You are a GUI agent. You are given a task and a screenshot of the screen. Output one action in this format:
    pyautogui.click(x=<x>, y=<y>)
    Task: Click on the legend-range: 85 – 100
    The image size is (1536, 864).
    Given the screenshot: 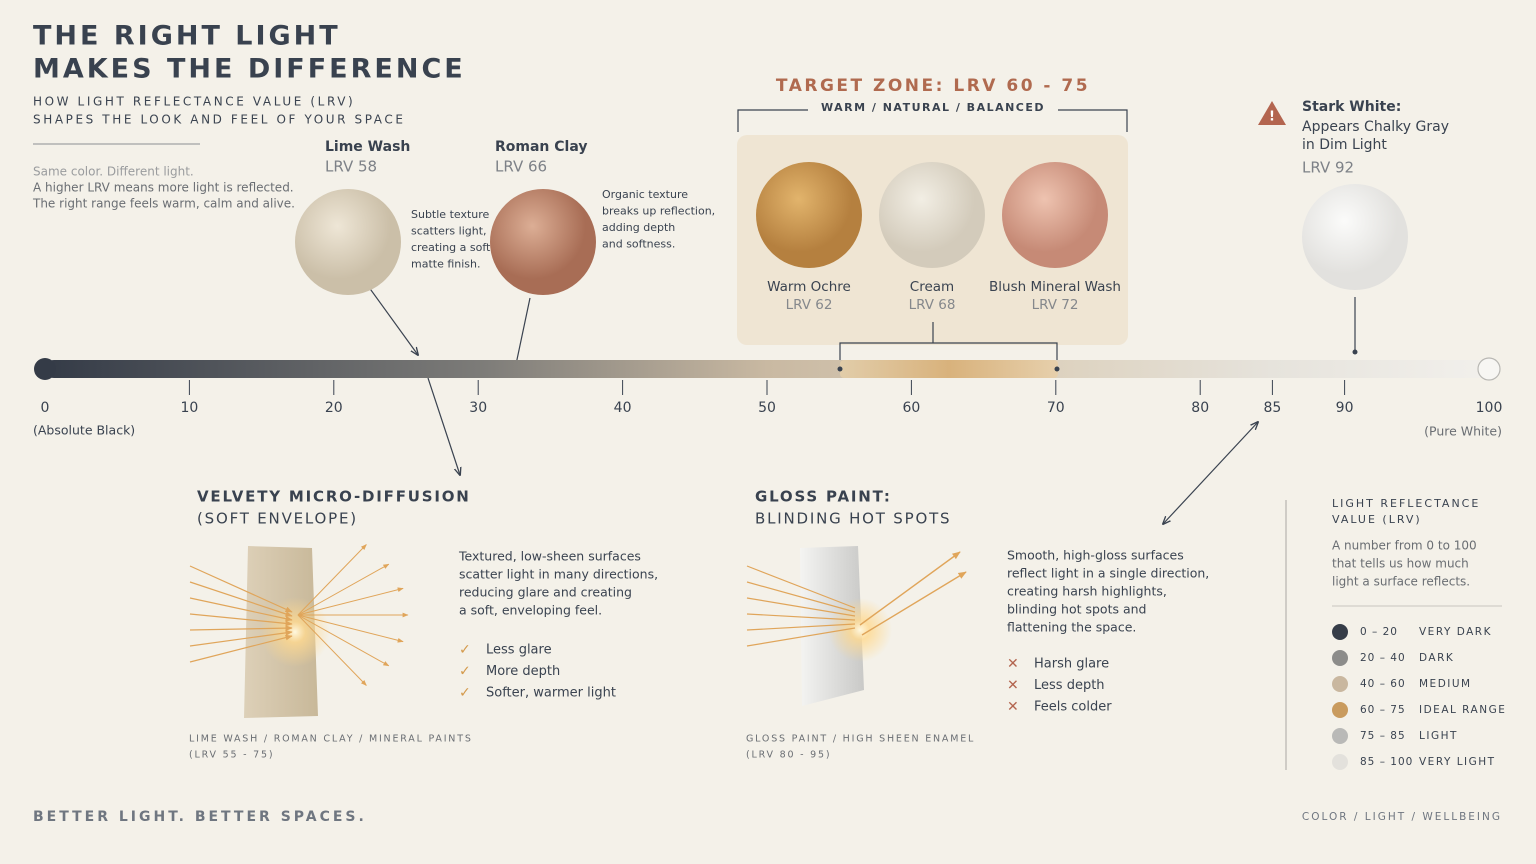 What is the action you would take?
    pyautogui.click(x=1386, y=762)
    